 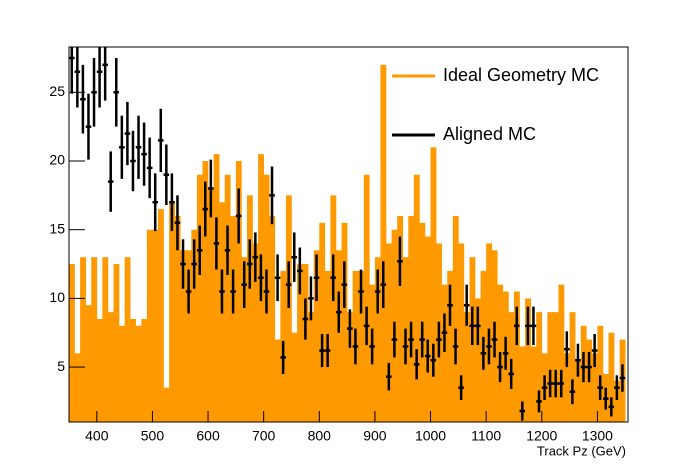 I want to click on y-tick-label: 25, so click(x=57, y=91).